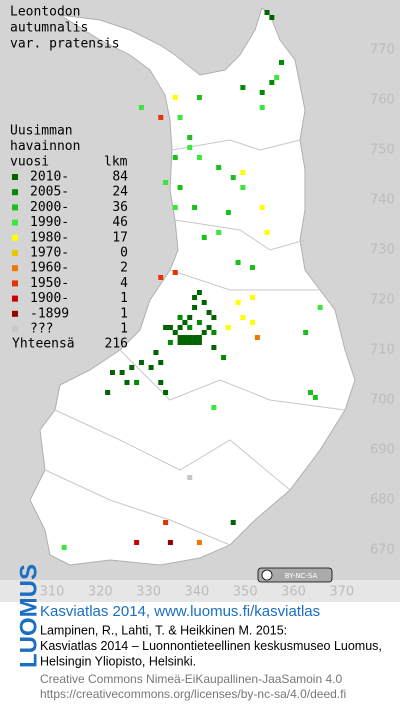 The height and width of the screenshot is (706, 400). I want to click on y-tick-label: 760, so click(382, 100).